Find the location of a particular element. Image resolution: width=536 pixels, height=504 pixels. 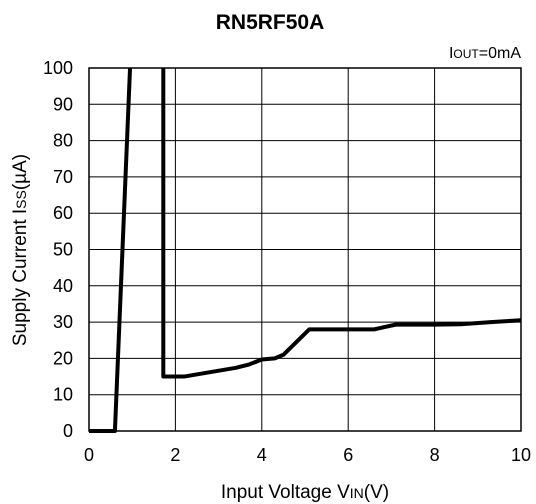

y-tick-label: 20 is located at coordinates (63, 358).